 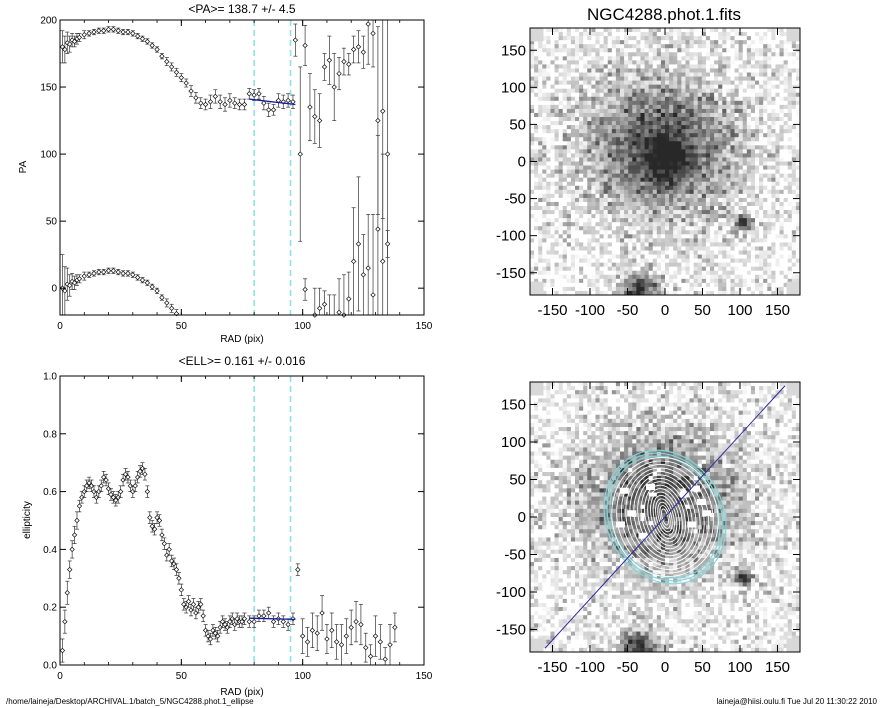 What do you see at coordinates (23, 166) in the screenshot?
I see `pa-plot-ylabel: PA` at bounding box center [23, 166].